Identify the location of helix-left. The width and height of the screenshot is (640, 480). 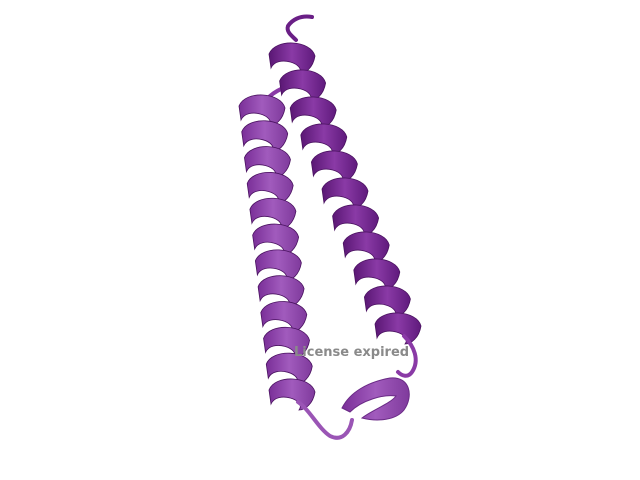
(277, 252).